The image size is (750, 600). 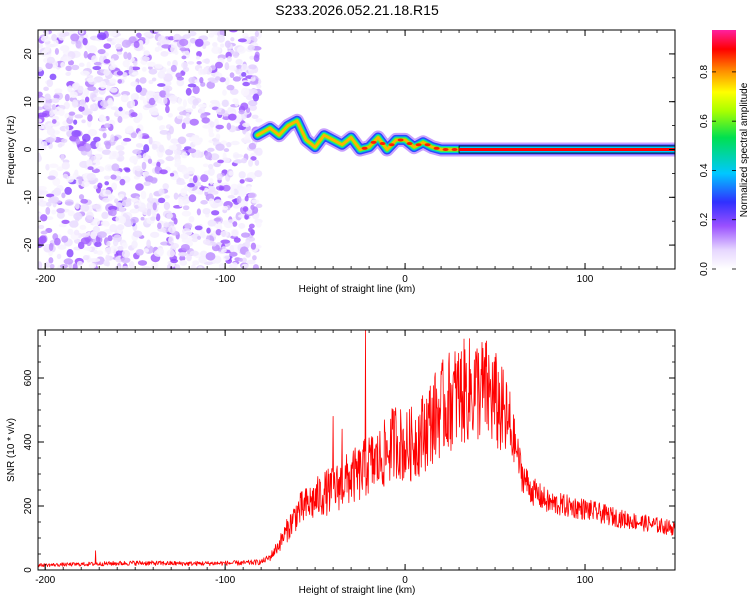 I want to click on colorbar-ticks: 0.0 0.2 0.4 0.6 0.8, so click(x=717, y=170).